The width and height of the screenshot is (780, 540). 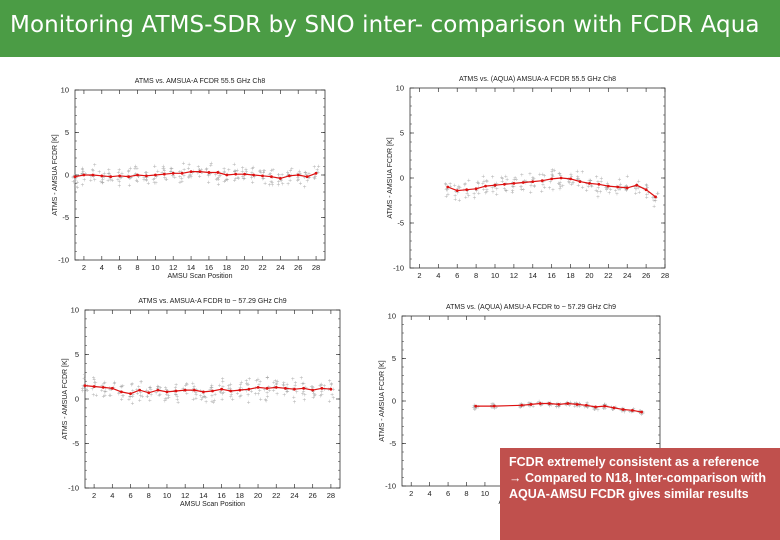 What do you see at coordinates (665, 275) in the screenshot?
I see `x-tick-label: 28` at bounding box center [665, 275].